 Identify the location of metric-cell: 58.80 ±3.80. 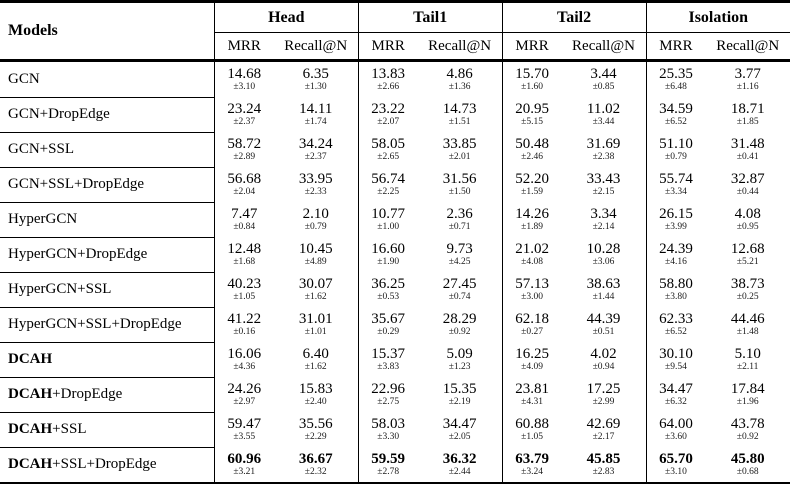
(675, 289).